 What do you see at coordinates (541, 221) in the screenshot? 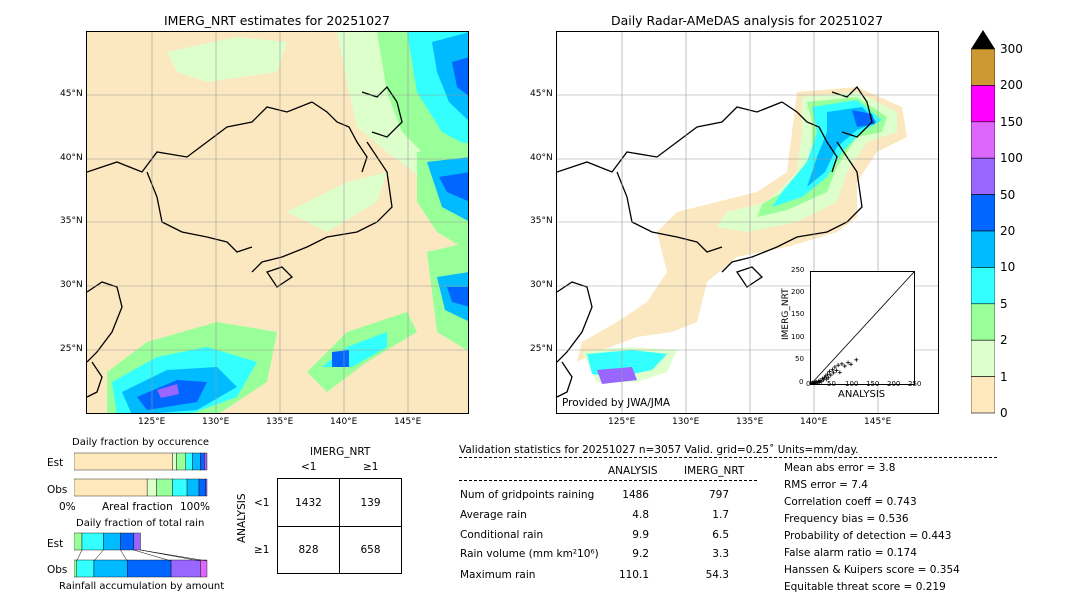
I see `right-lat-label: 35°N` at bounding box center [541, 221].